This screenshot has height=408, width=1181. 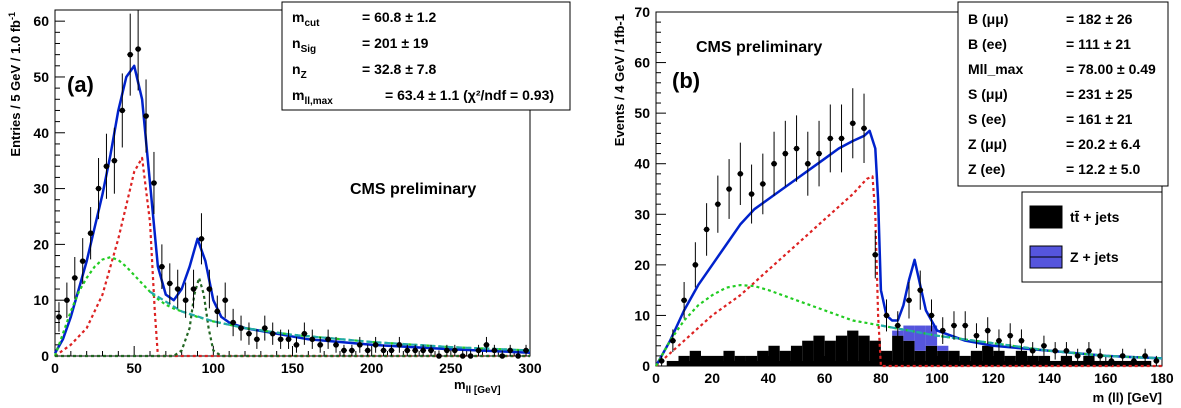 I want to click on stats-value: = 111 ± 21, so click(x=1098, y=44).